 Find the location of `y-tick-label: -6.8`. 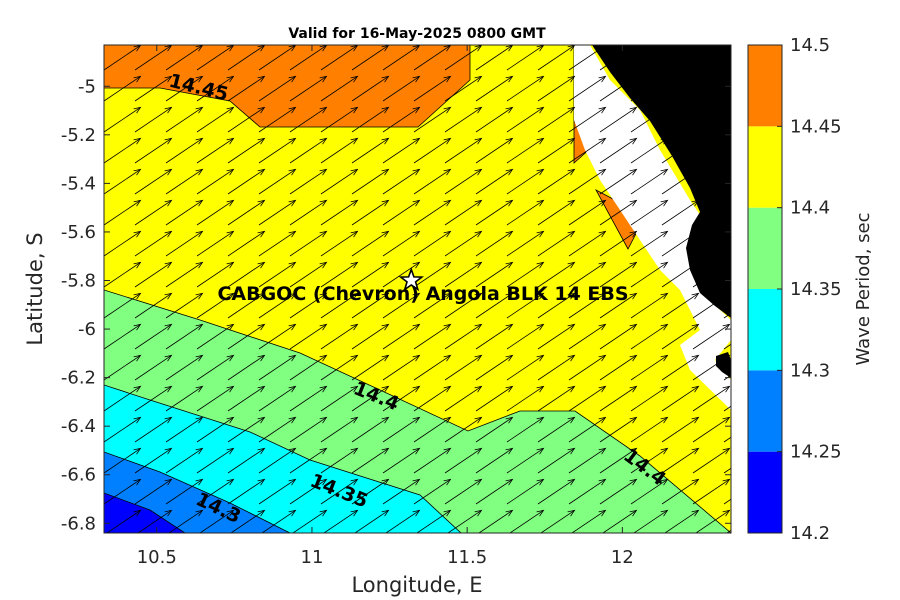

y-tick-label: -6.8 is located at coordinates (78, 523).